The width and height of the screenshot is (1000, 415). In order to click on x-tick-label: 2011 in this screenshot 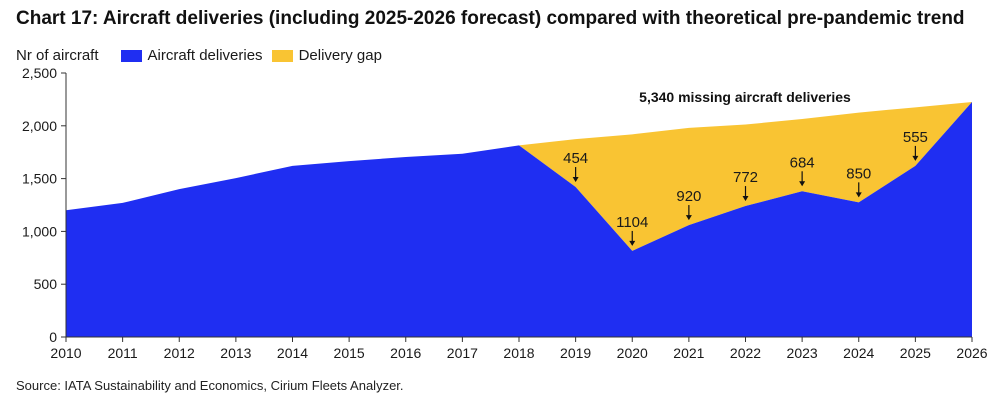, I will do `click(123, 353)`.